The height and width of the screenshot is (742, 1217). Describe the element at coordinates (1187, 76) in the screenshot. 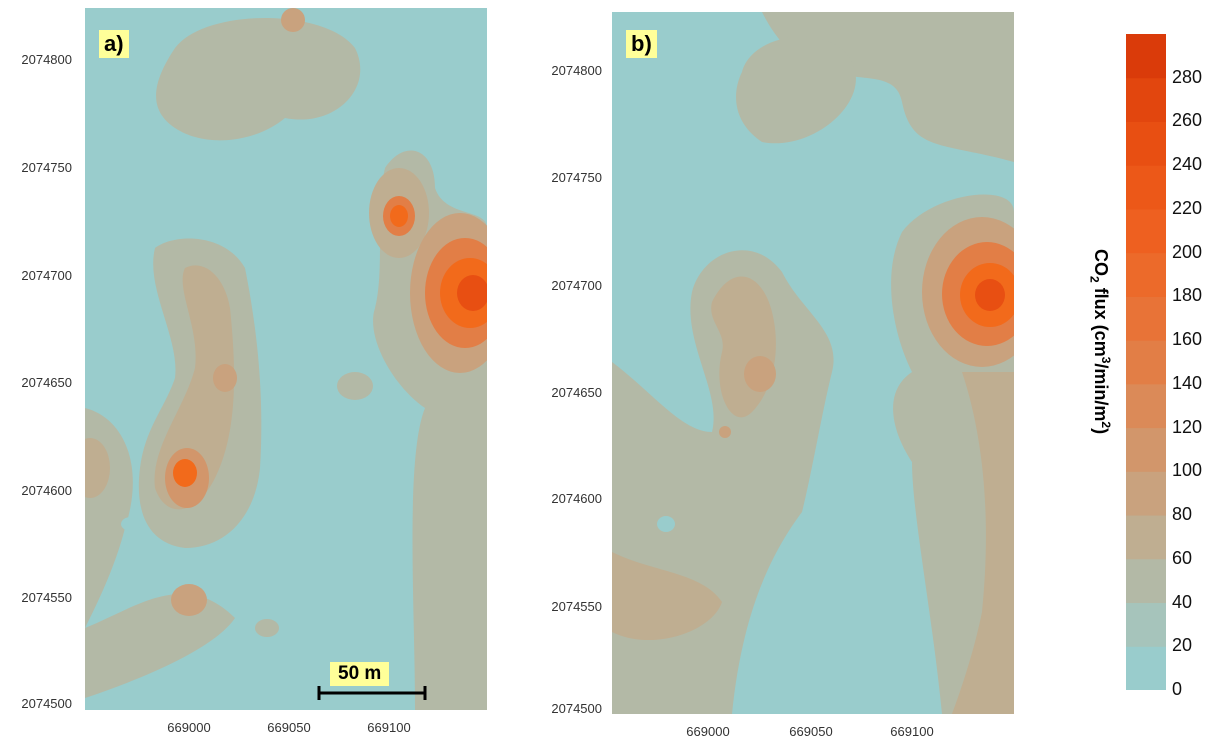

I see `colorbar-tick: 280` at that location.